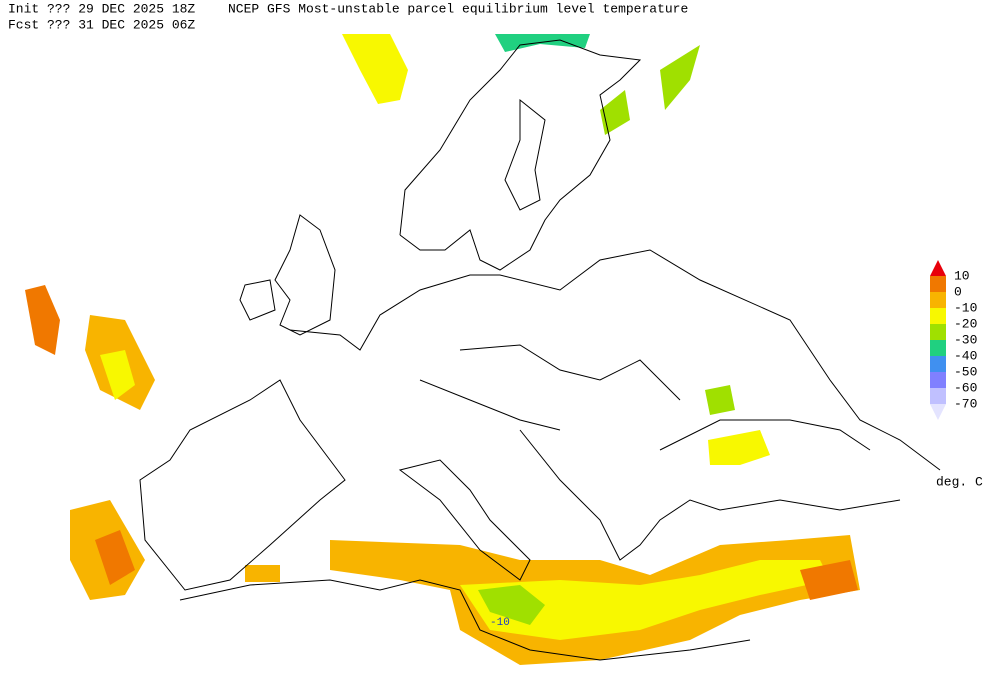 The width and height of the screenshot is (1000, 680). What do you see at coordinates (965, 371) in the screenshot?
I see `legend-label: -50` at bounding box center [965, 371].